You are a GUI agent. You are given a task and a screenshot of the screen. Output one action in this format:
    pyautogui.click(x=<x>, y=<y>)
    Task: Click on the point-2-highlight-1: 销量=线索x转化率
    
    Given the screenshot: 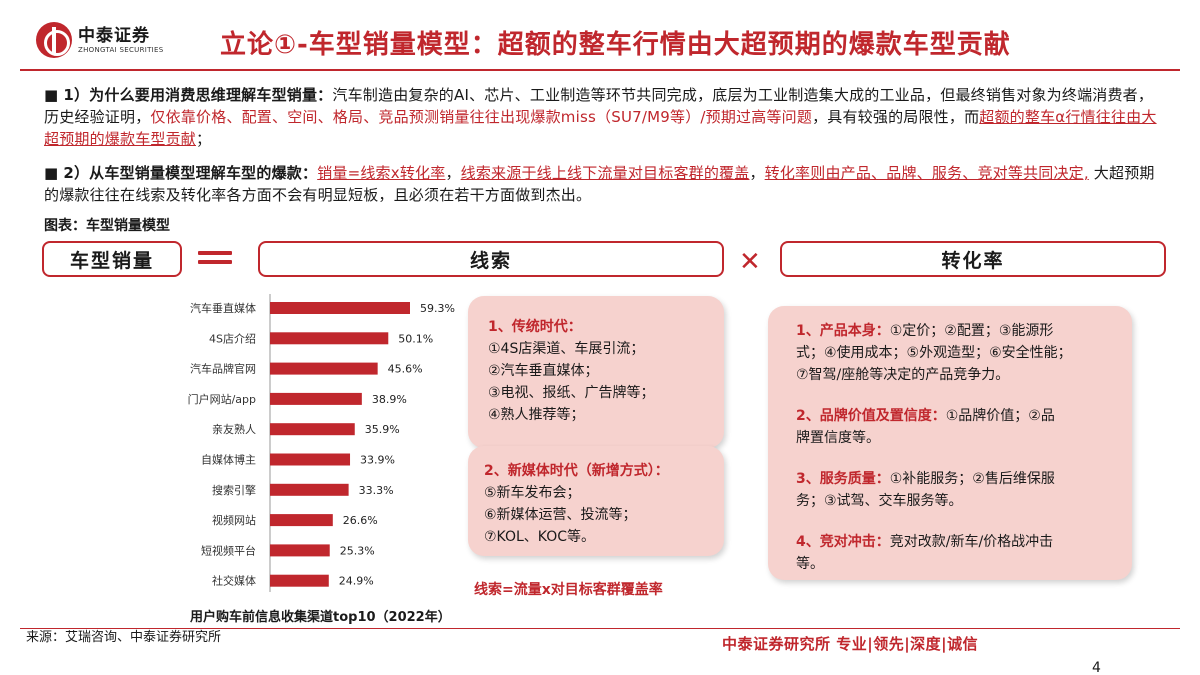 What is the action you would take?
    pyautogui.click(x=381, y=173)
    